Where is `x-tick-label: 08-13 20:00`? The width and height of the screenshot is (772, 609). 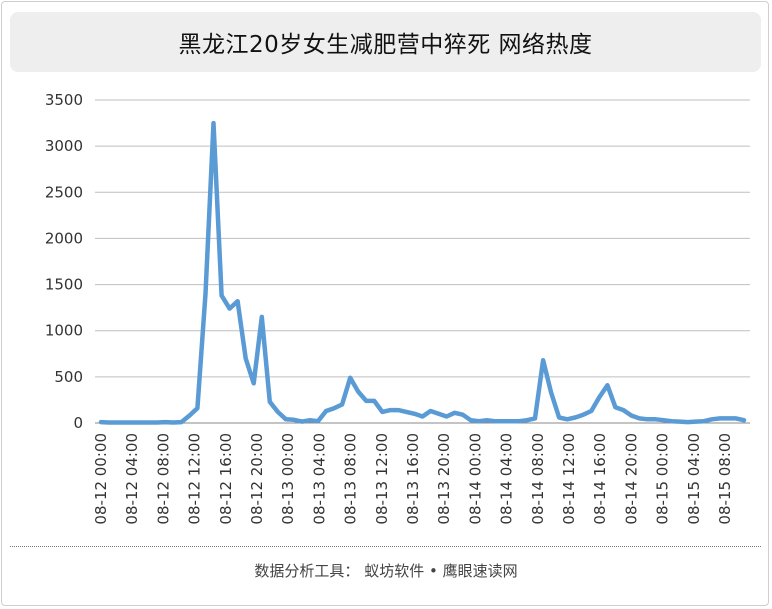
x-tick-label: 08-13 20:00 is located at coordinates (444, 479).